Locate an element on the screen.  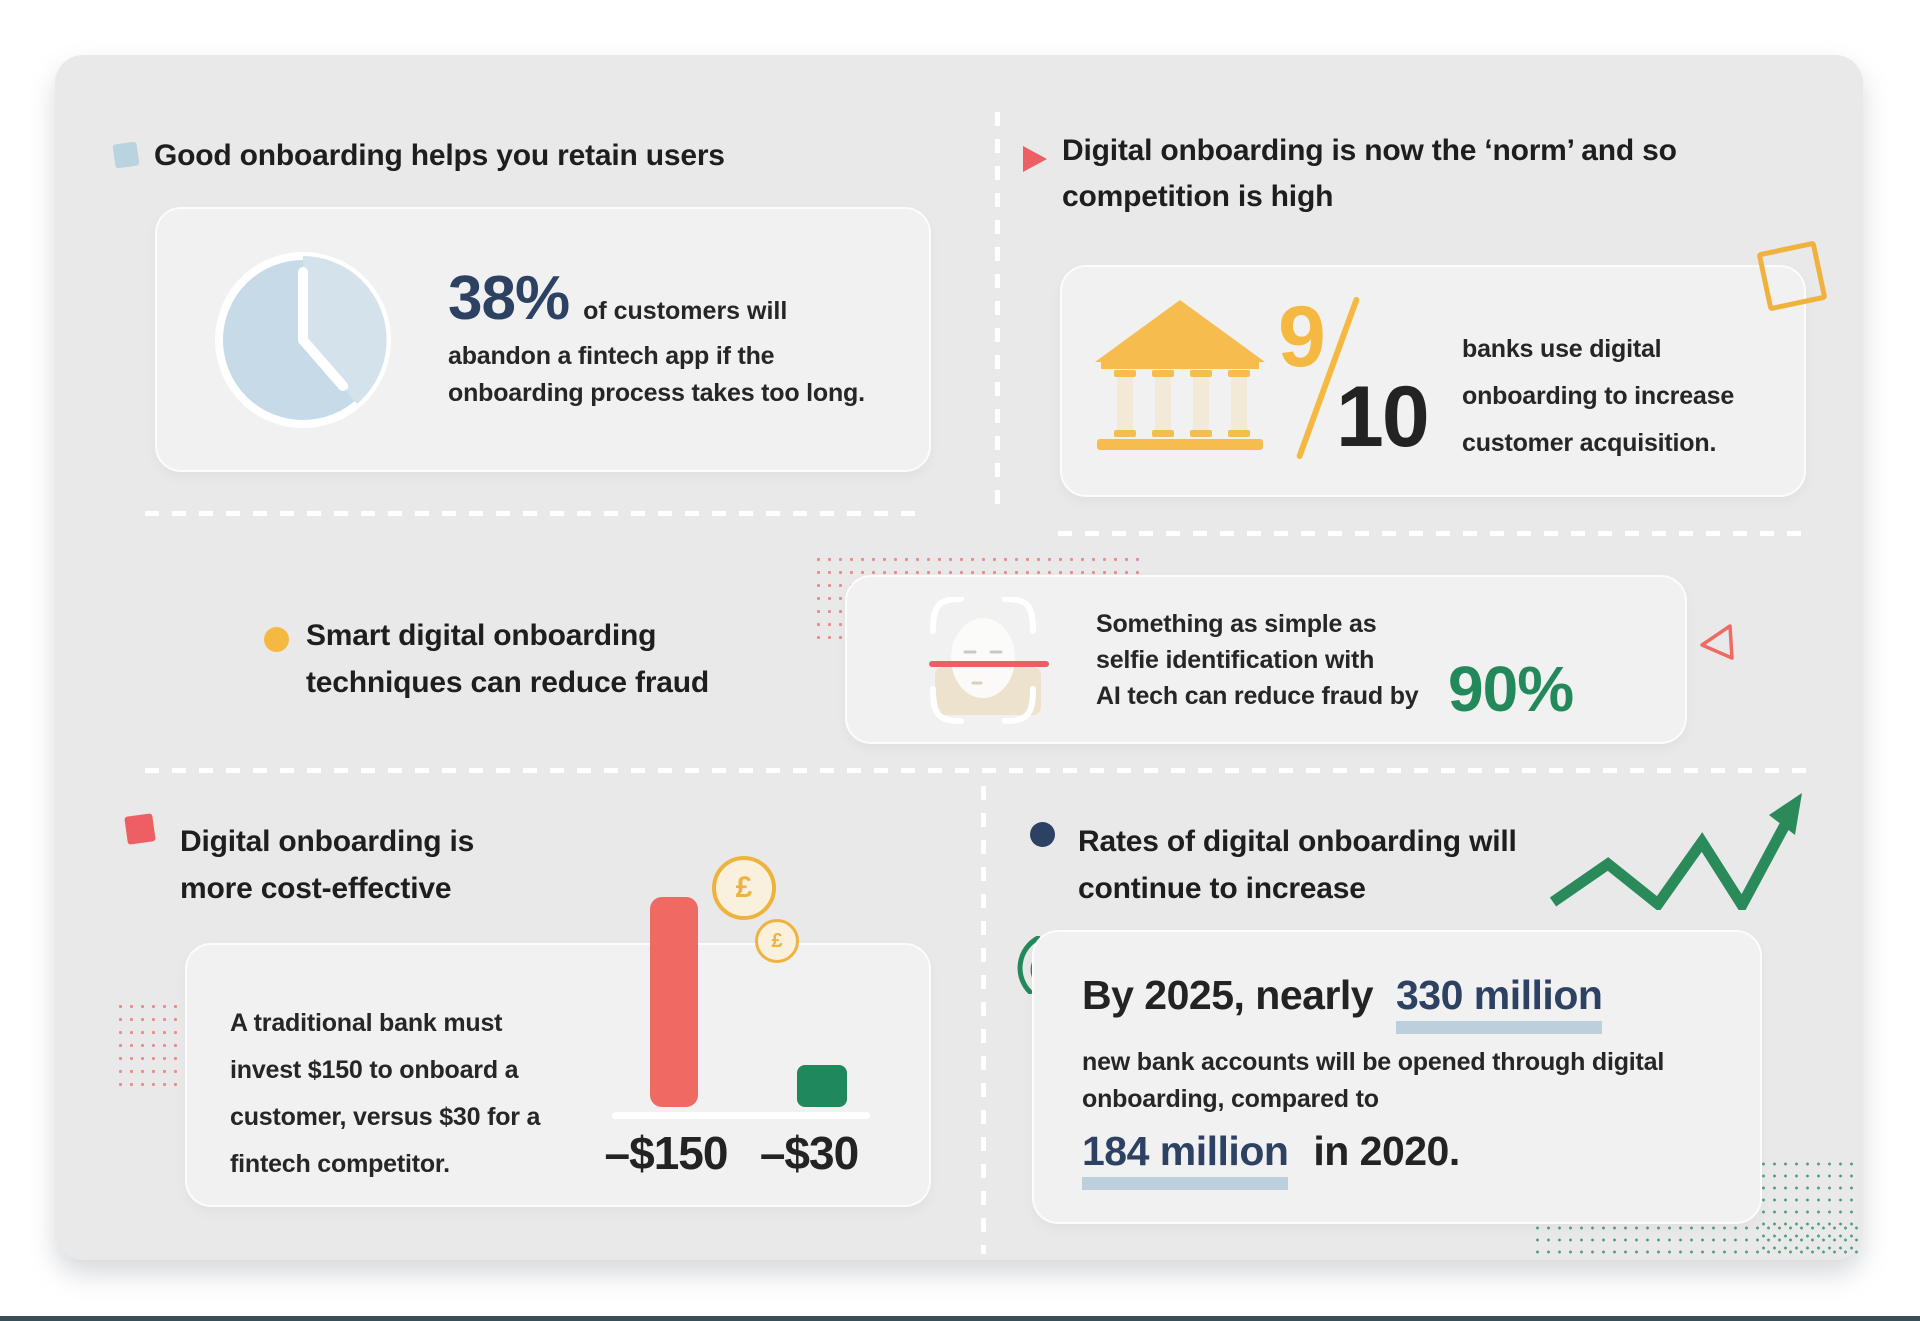
pound-coin-icon-small: £ is located at coordinates (777, 941).